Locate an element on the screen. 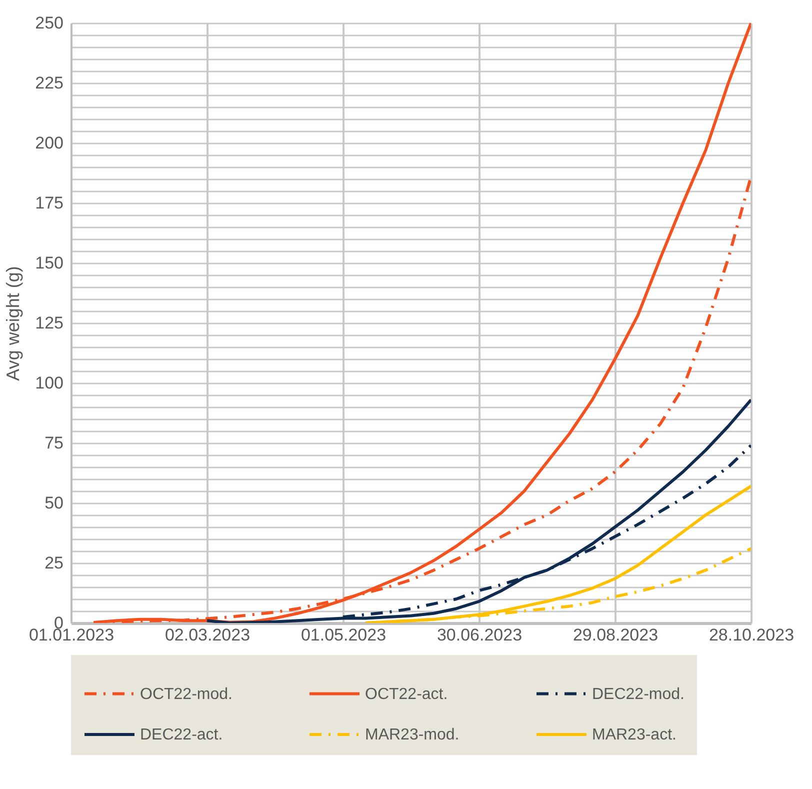 The height and width of the screenshot is (789, 812). y-tick-label: 25 is located at coordinates (54, 563).